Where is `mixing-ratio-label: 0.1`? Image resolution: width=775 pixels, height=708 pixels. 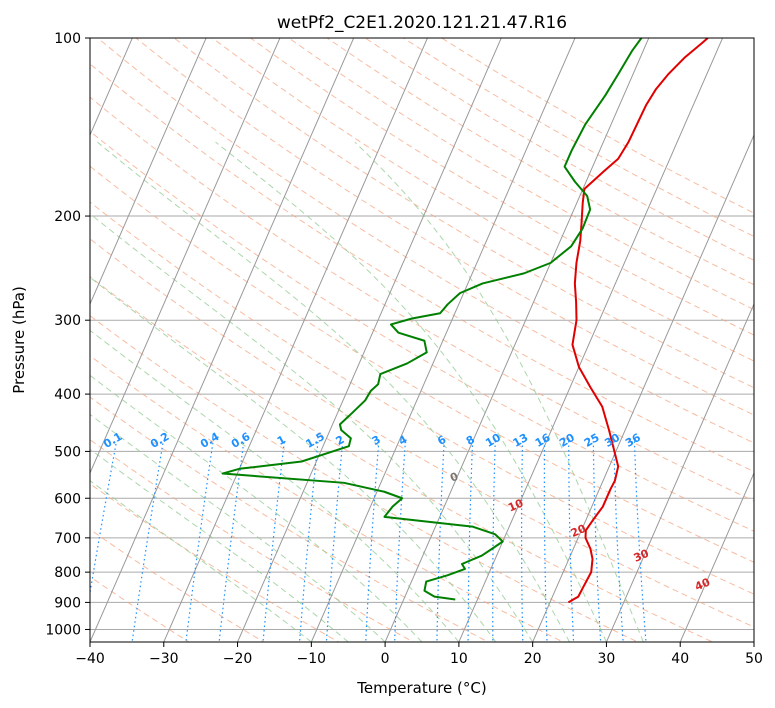
mixing-ratio-label: 0.1 is located at coordinates (112, 440).